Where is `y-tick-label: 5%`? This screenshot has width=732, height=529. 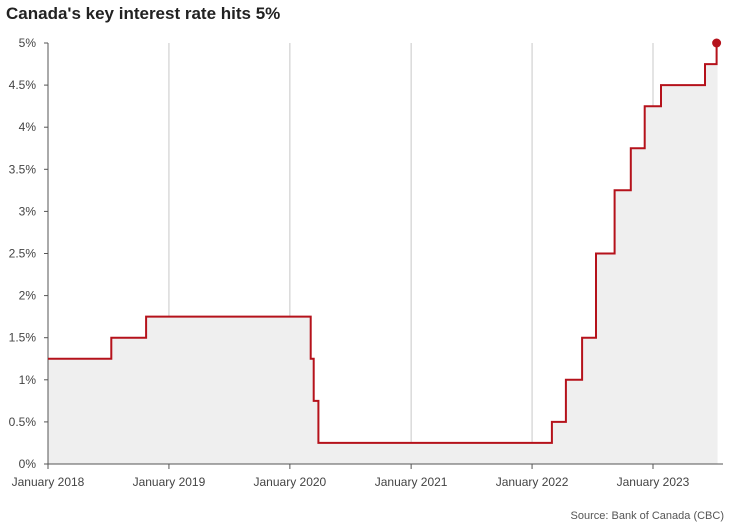
y-tick-label: 5% is located at coordinates (28, 43).